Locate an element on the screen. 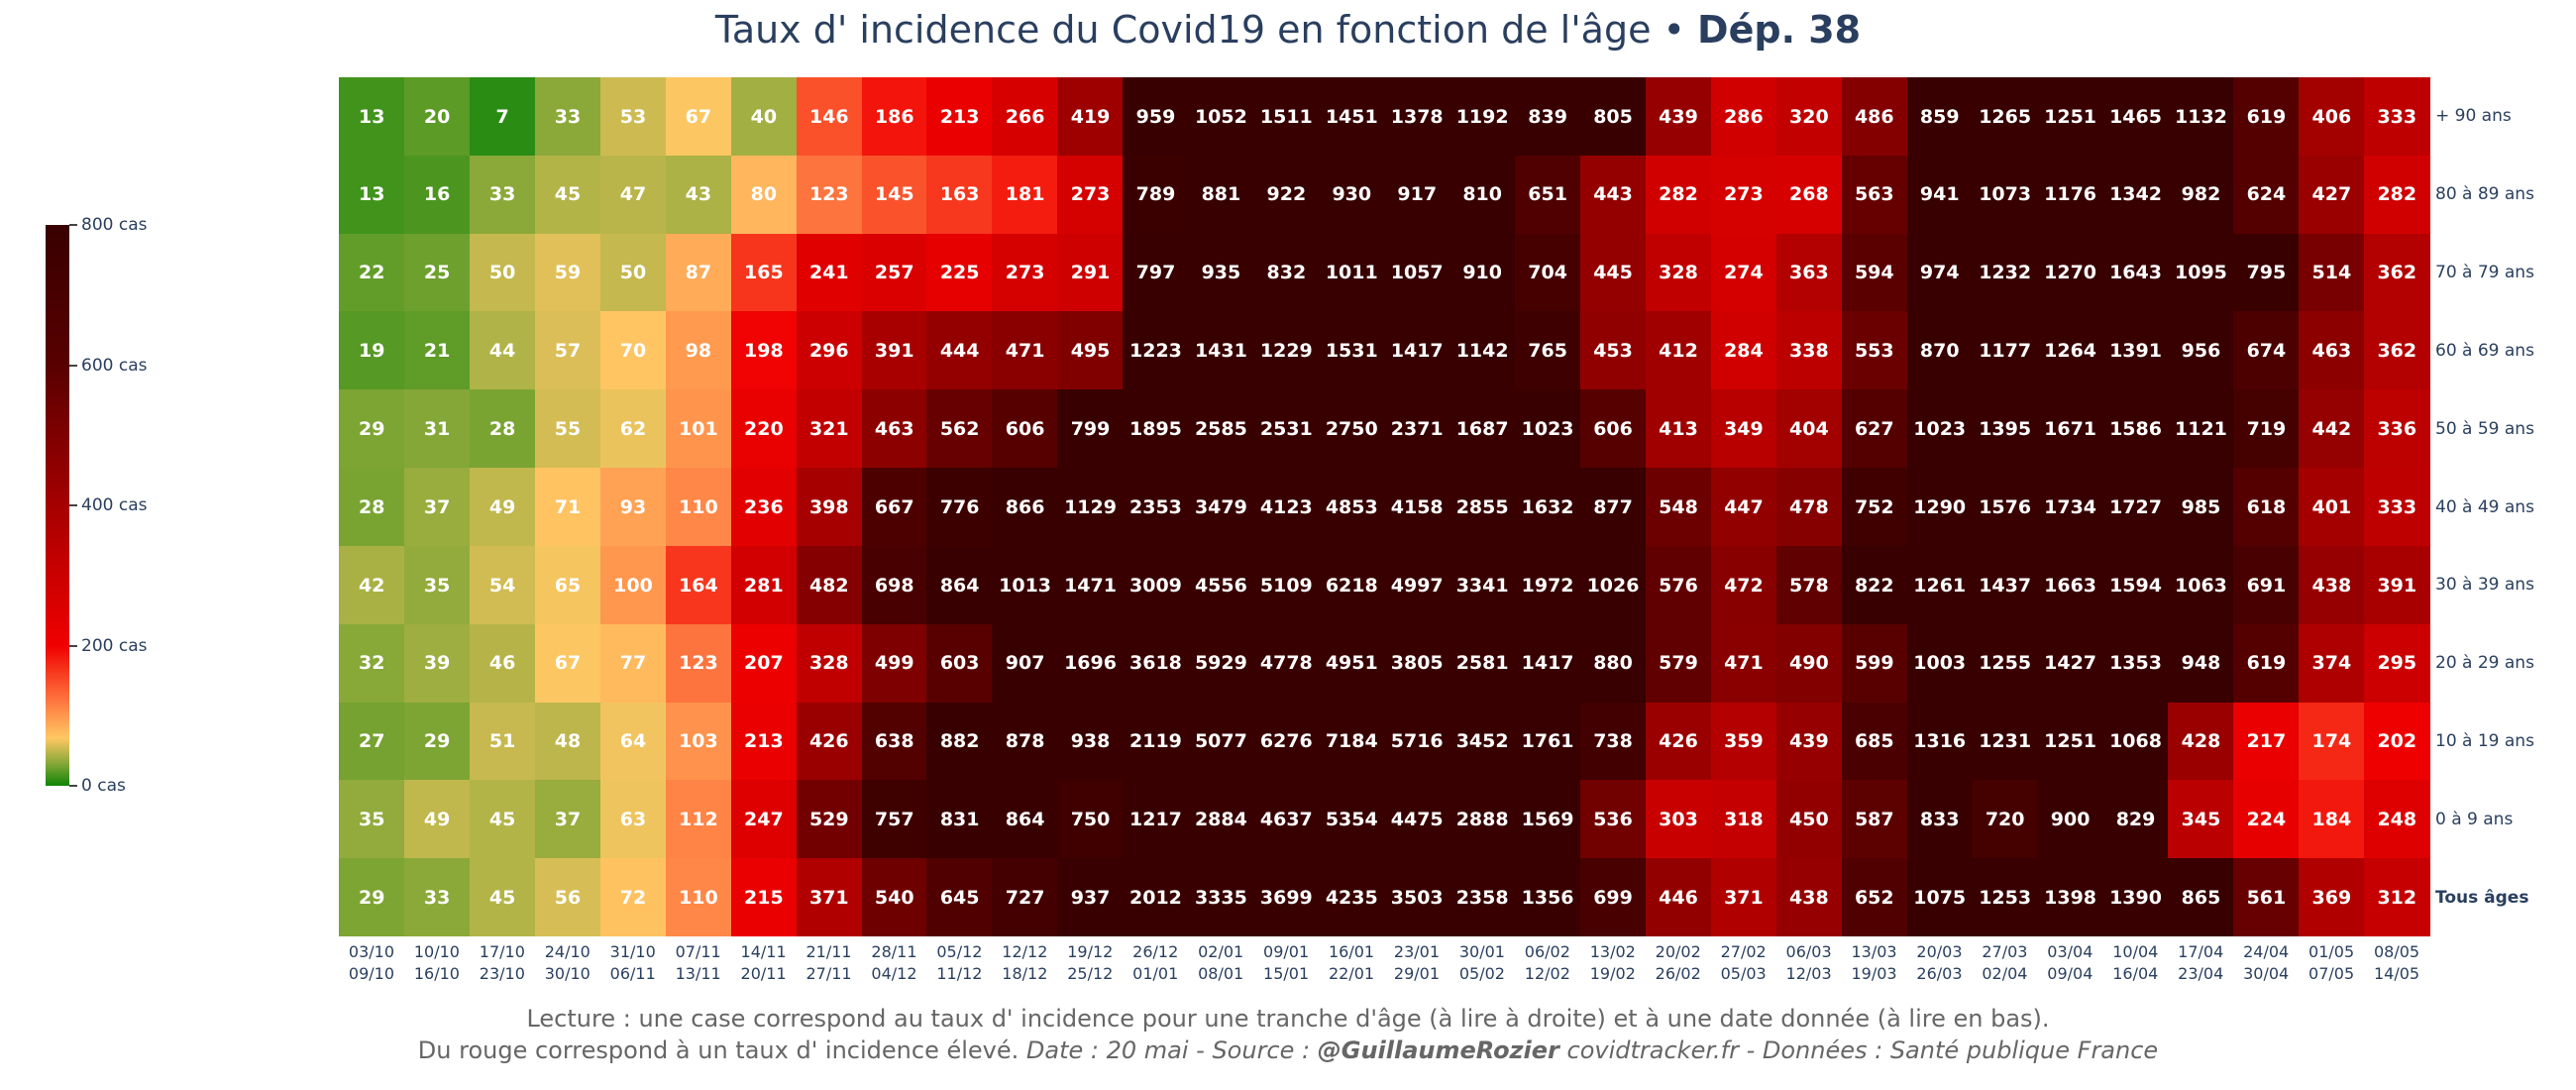 This screenshot has height=1090, width=2576. heatmap-cell: 1177 is located at coordinates (2005, 350).